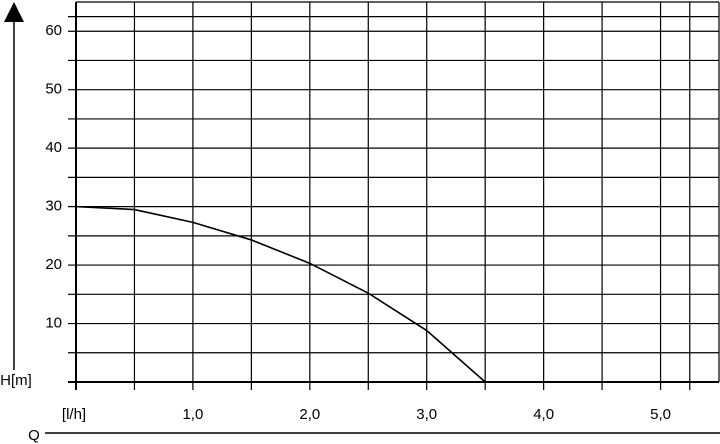 The width and height of the screenshot is (720, 444). I want to click on y-tick-label: 40, so click(53, 147).